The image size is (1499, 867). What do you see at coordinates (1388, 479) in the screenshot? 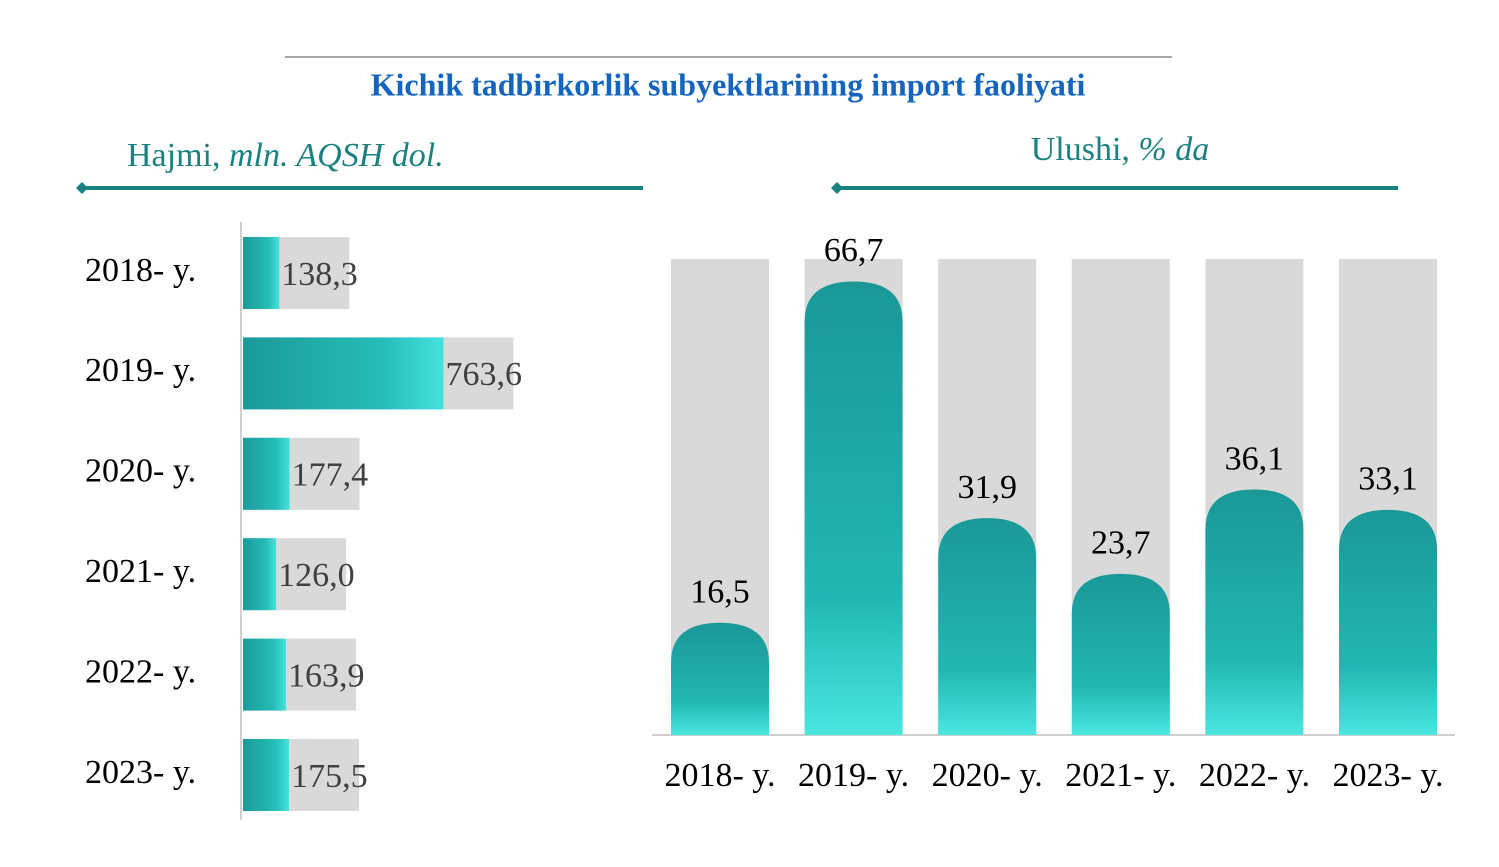
I see `value-label: 33,1` at bounding box center [1388, 479].